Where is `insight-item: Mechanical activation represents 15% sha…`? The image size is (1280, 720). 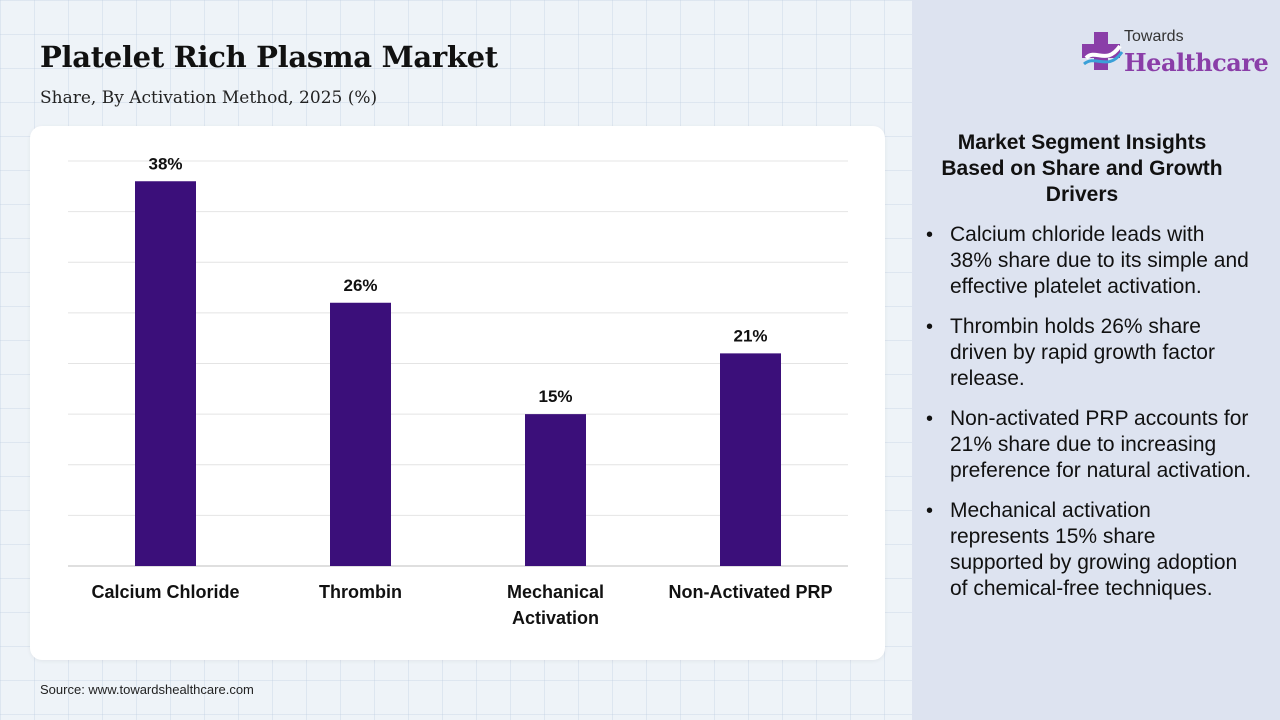 insight-item: Mechanical activation represents 15% sha… is located at coordinates (1087, 550).